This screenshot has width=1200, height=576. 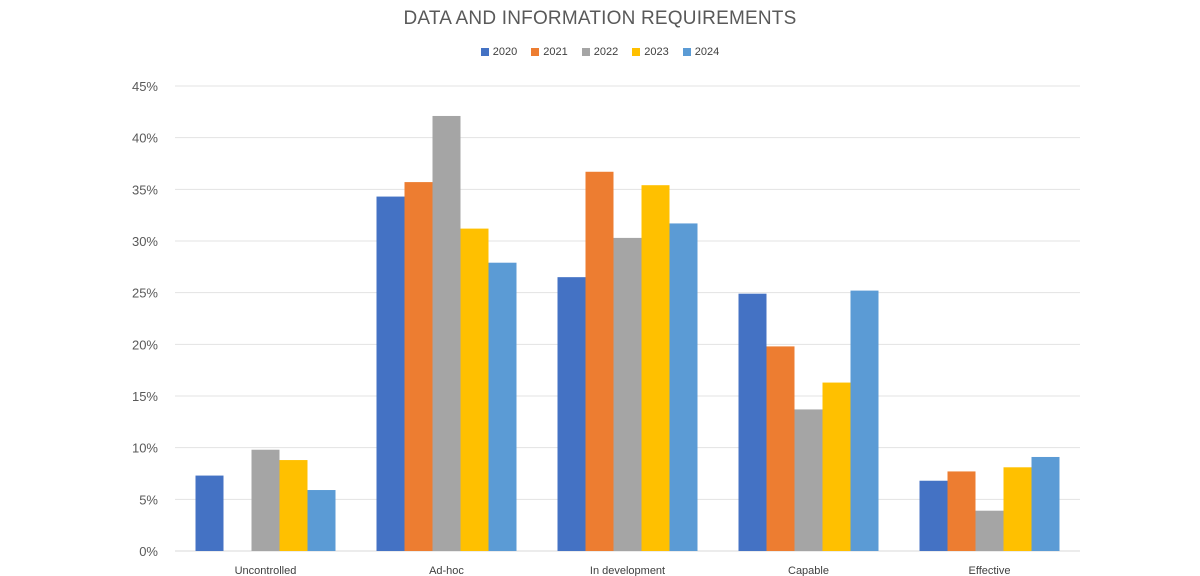 What do you see at coordinates (145, 241) in the screenshot?
I see `y-tick-label: 30%` at bounding box center [145, 241].